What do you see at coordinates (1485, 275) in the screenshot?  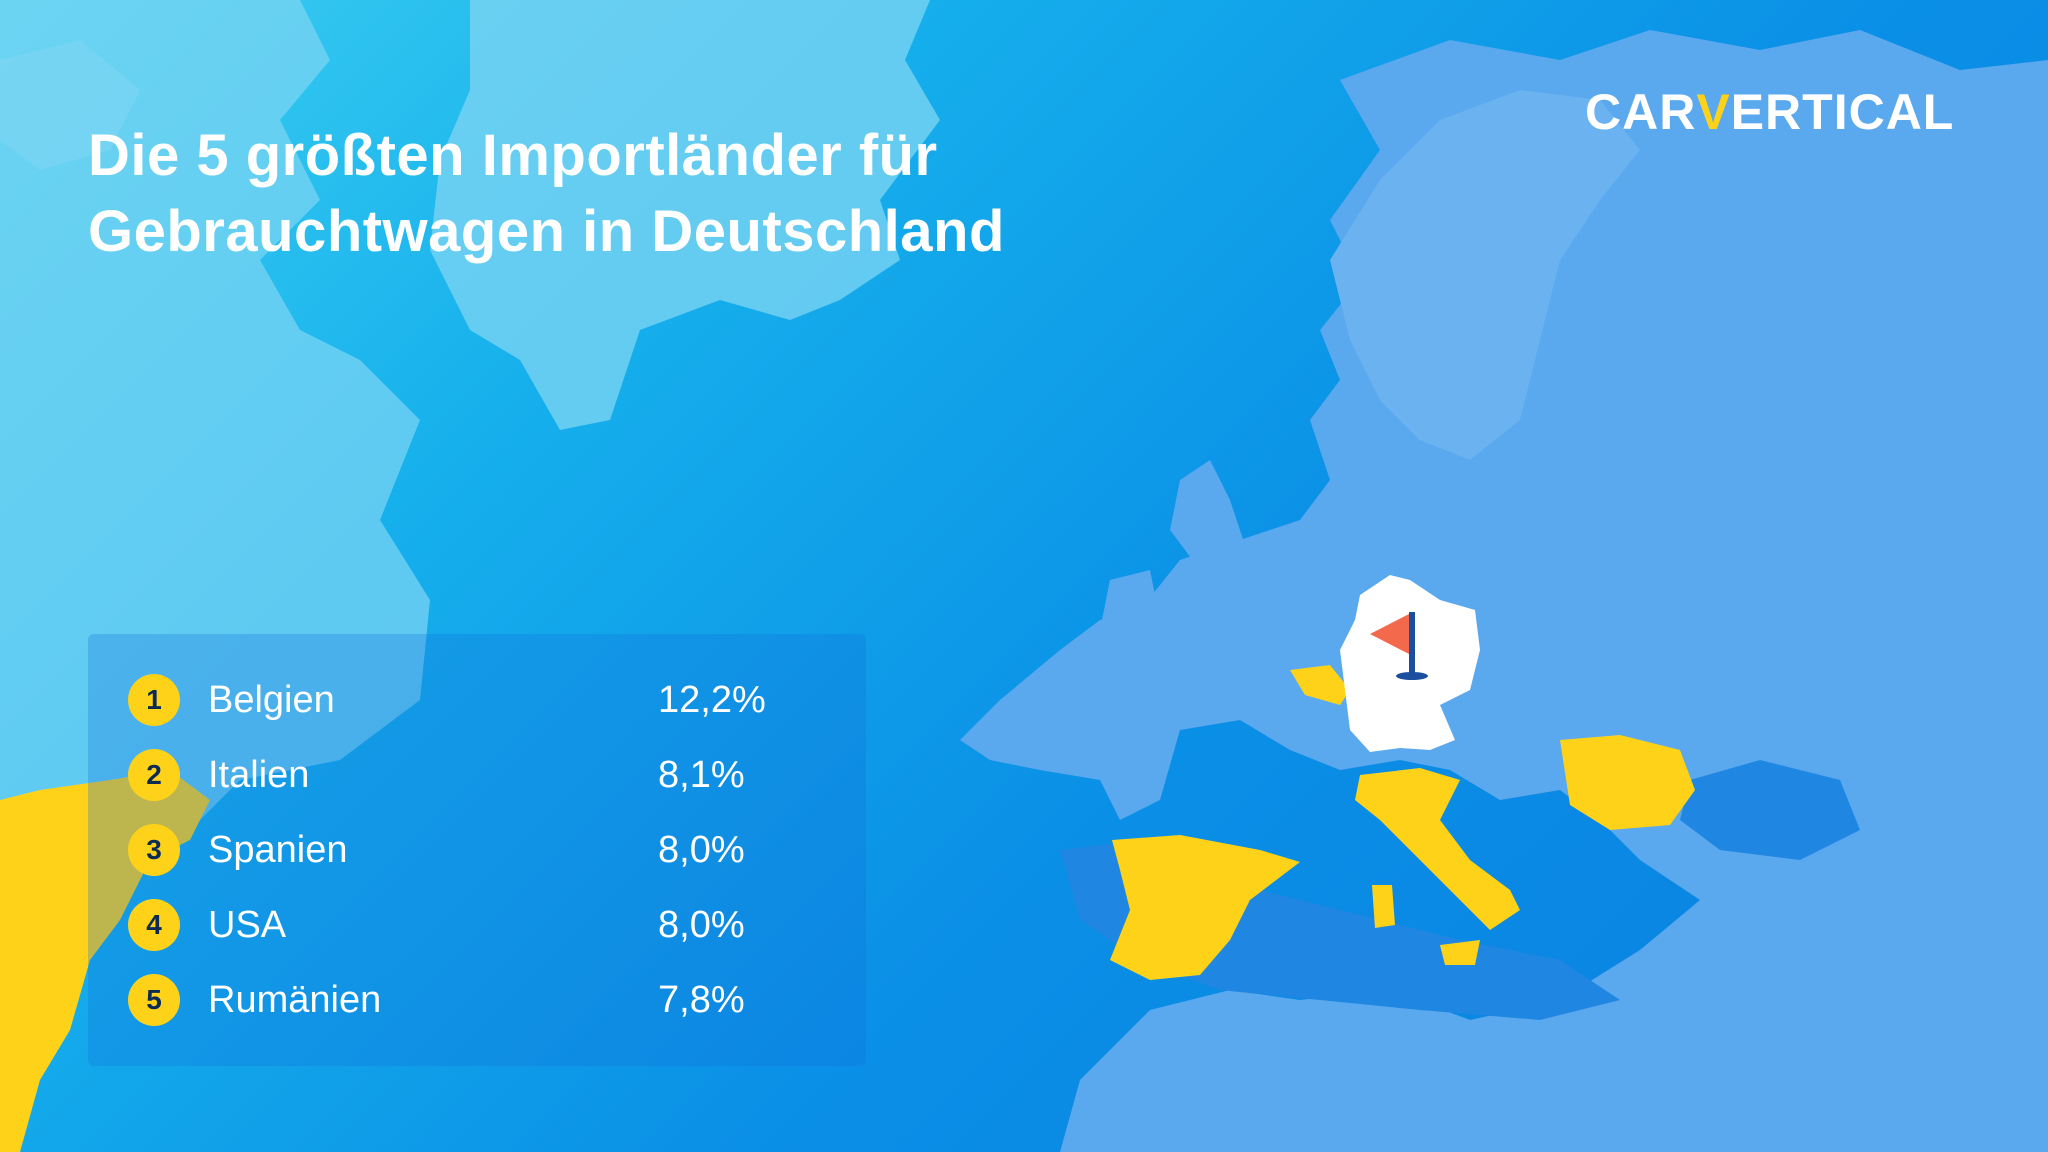 I see `scandinavia-land` at bounding box center [1485, 275].